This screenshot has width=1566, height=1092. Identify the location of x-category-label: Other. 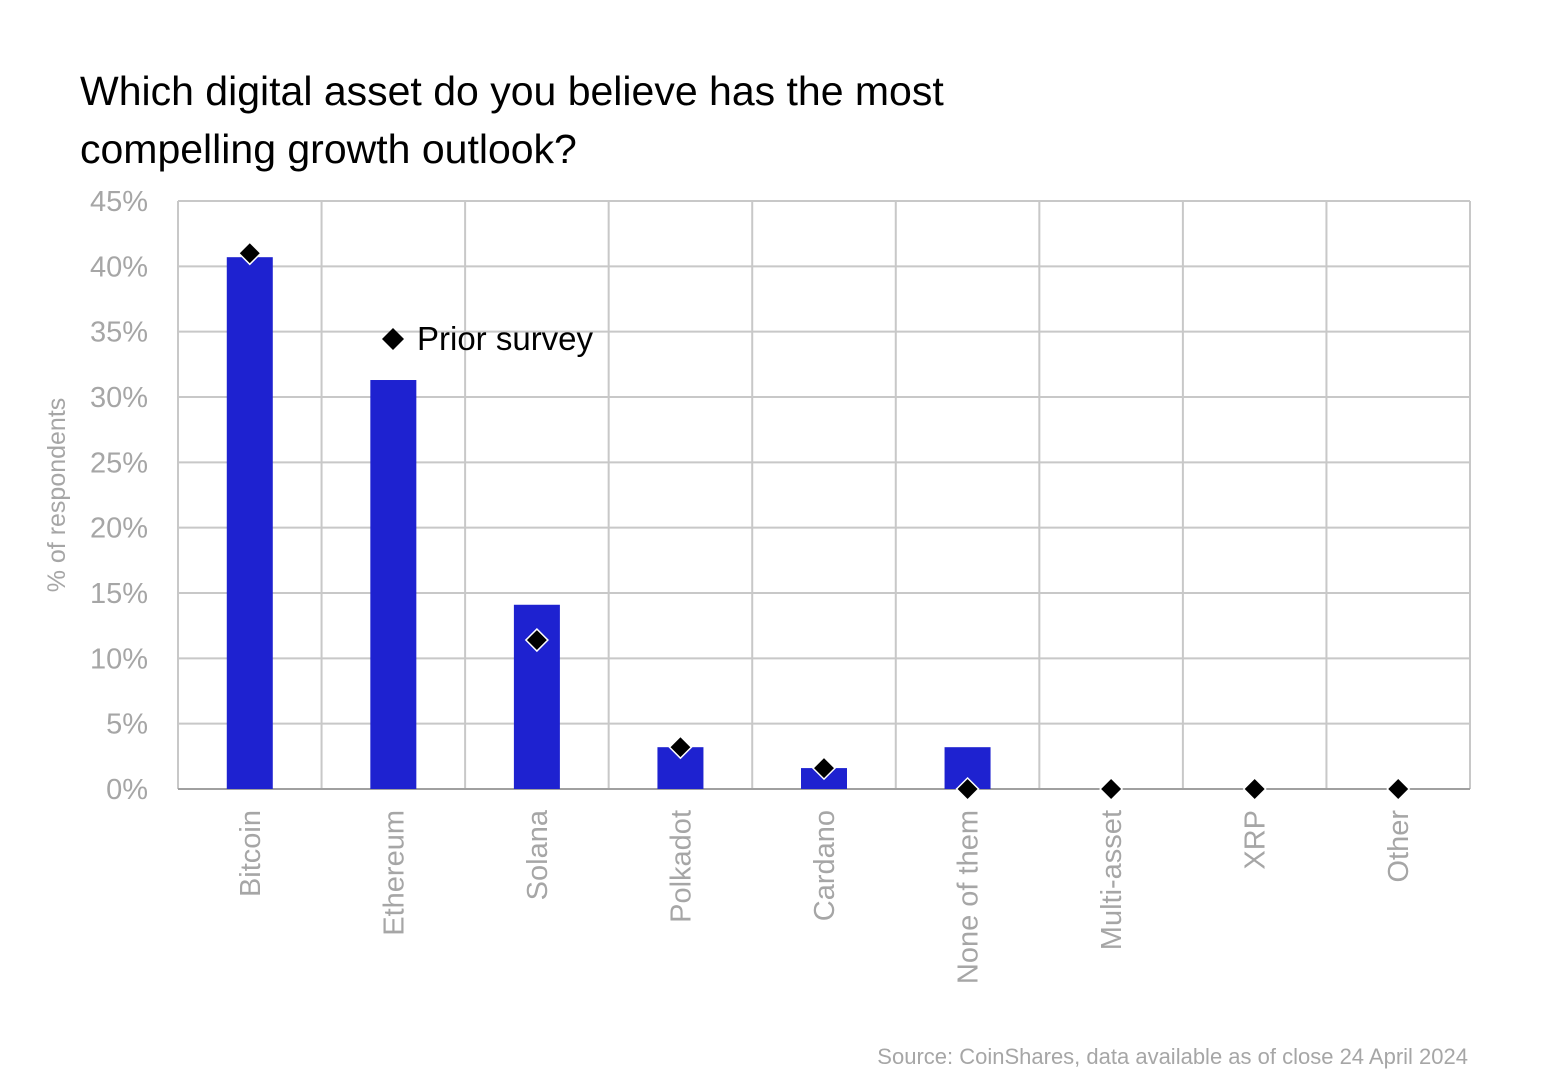
(1399, 846).